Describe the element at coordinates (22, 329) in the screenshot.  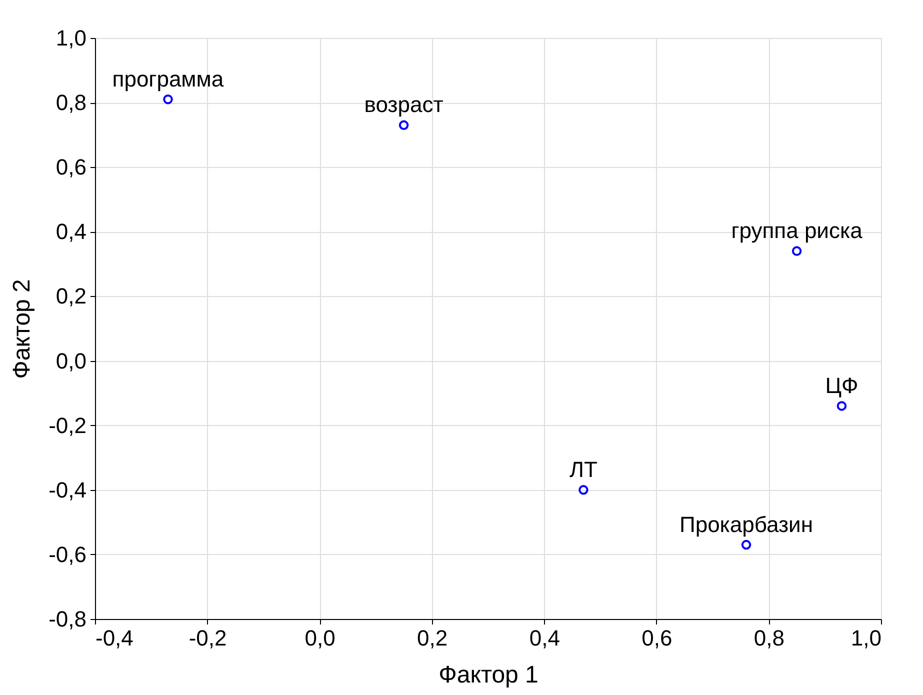
I see `y-axis-title: Фактор 2` at that location.